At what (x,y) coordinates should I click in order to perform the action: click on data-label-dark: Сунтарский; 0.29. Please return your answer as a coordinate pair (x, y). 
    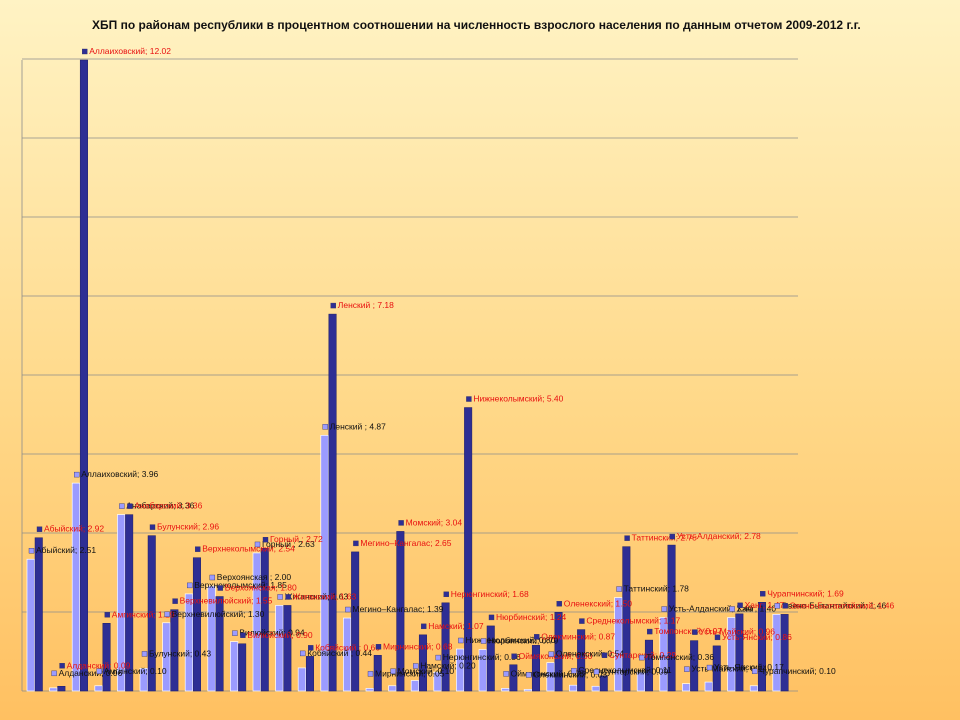
    Looking at the image, I should click on (642, 655).